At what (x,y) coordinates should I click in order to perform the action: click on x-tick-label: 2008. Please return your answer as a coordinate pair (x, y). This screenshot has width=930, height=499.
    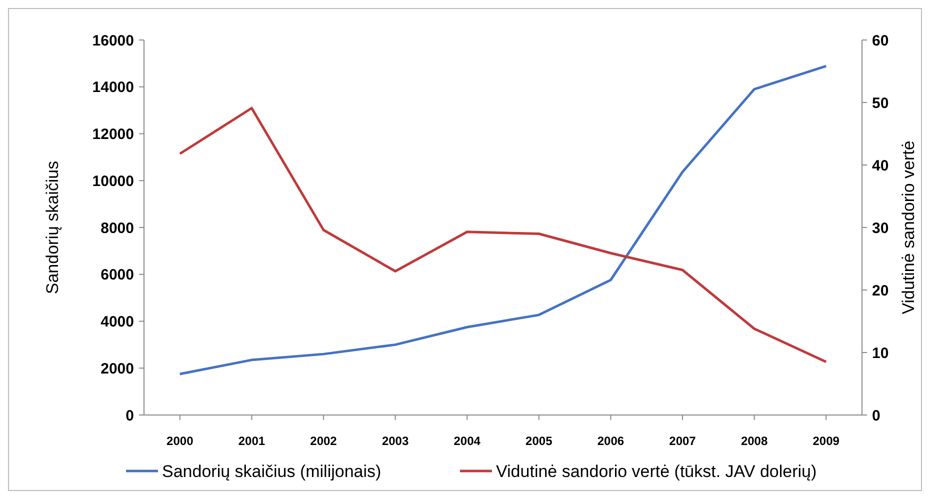
    Looking at the image, I should click on (754, 441).